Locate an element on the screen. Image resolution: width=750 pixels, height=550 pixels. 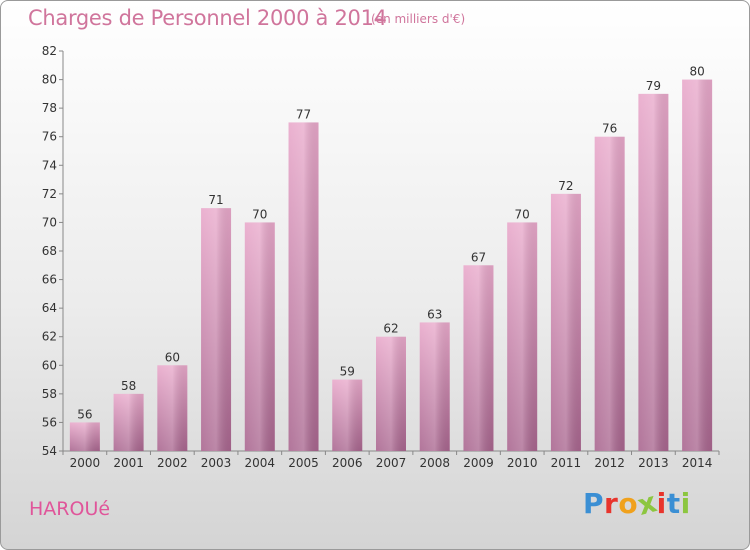
y-tick-label: 70 is located at coordinates (49, 222).